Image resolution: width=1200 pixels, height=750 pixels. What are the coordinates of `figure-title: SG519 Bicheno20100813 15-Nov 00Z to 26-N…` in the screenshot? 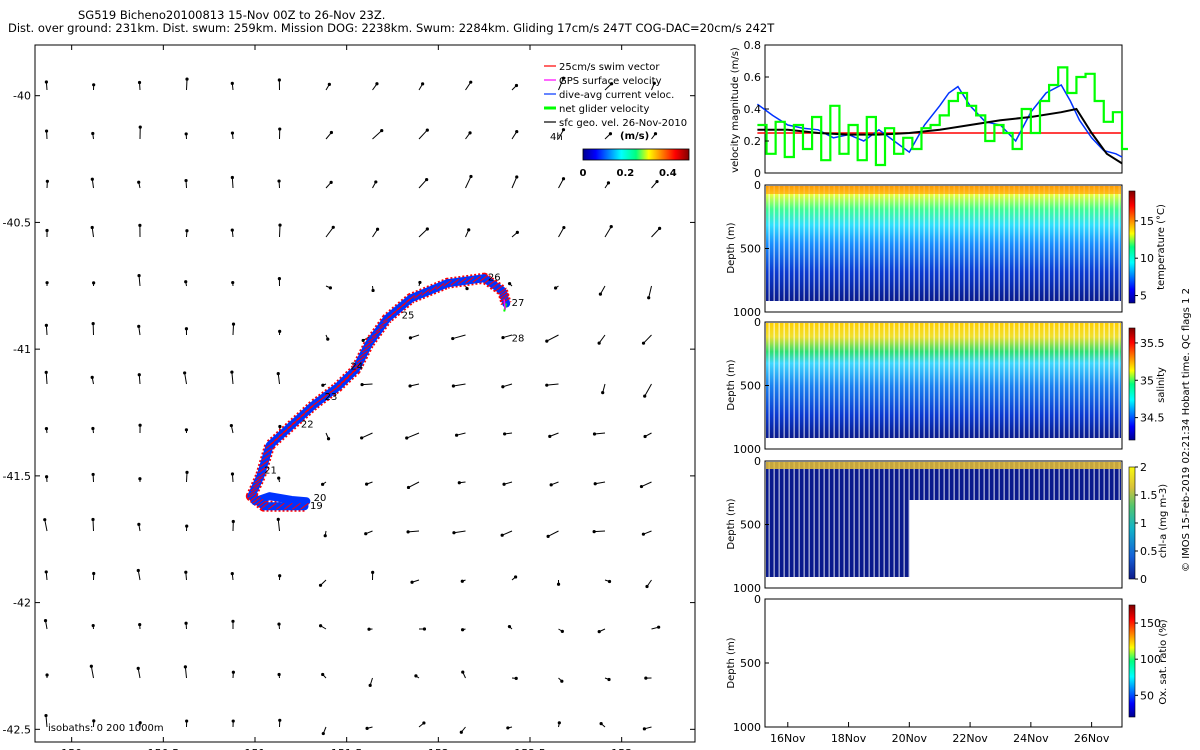 It's located at (391, 22).